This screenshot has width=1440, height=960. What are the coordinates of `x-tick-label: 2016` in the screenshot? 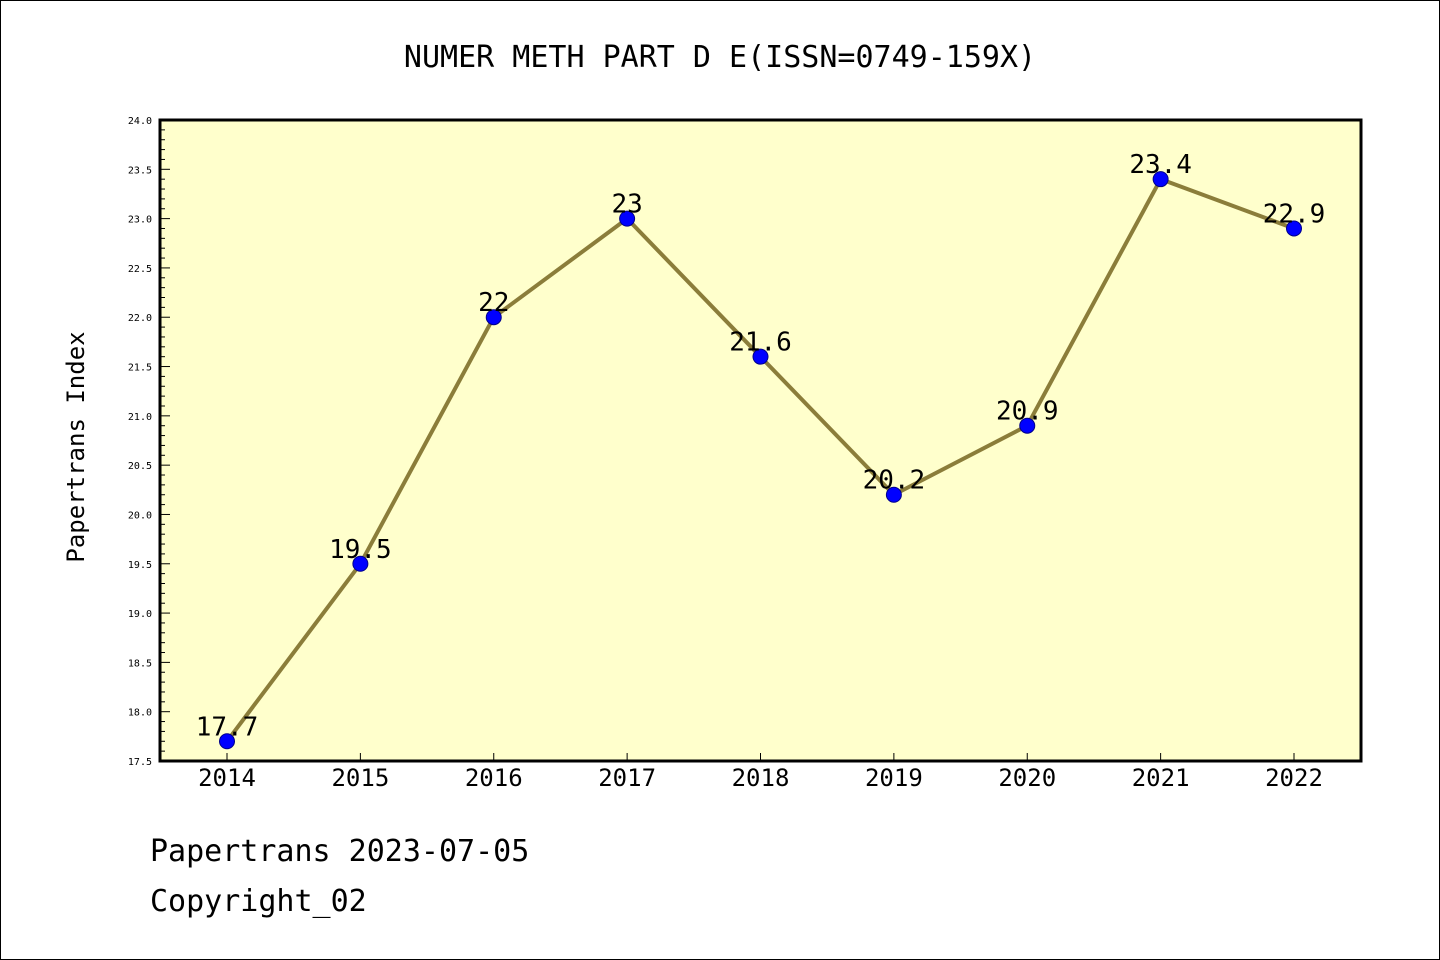 It's located at (494, 778).